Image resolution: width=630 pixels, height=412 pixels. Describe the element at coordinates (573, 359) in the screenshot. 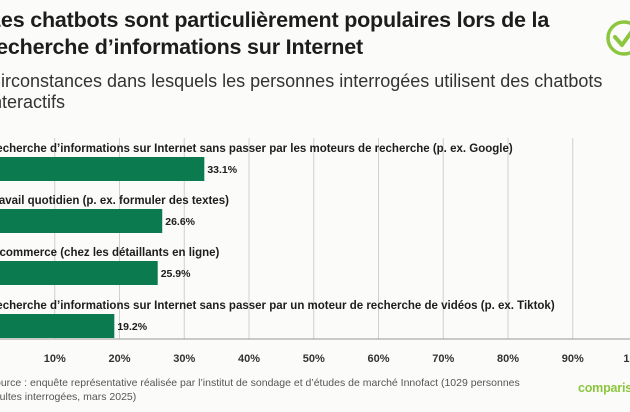

I see `x-tick-label: 90%` at that location.